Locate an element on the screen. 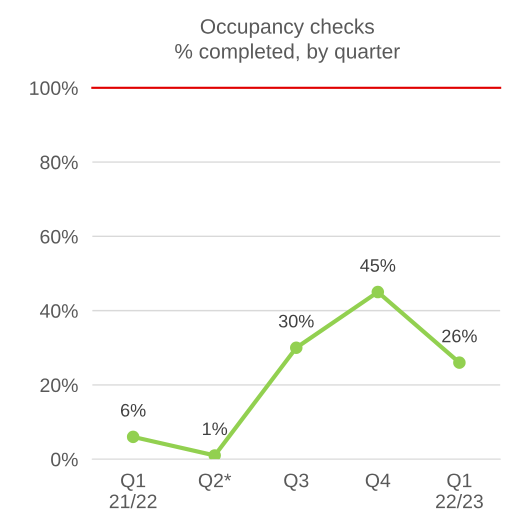 This screenshot has width=513, height=529. y-tick-label: 100% is located at coordinates (54, 88).